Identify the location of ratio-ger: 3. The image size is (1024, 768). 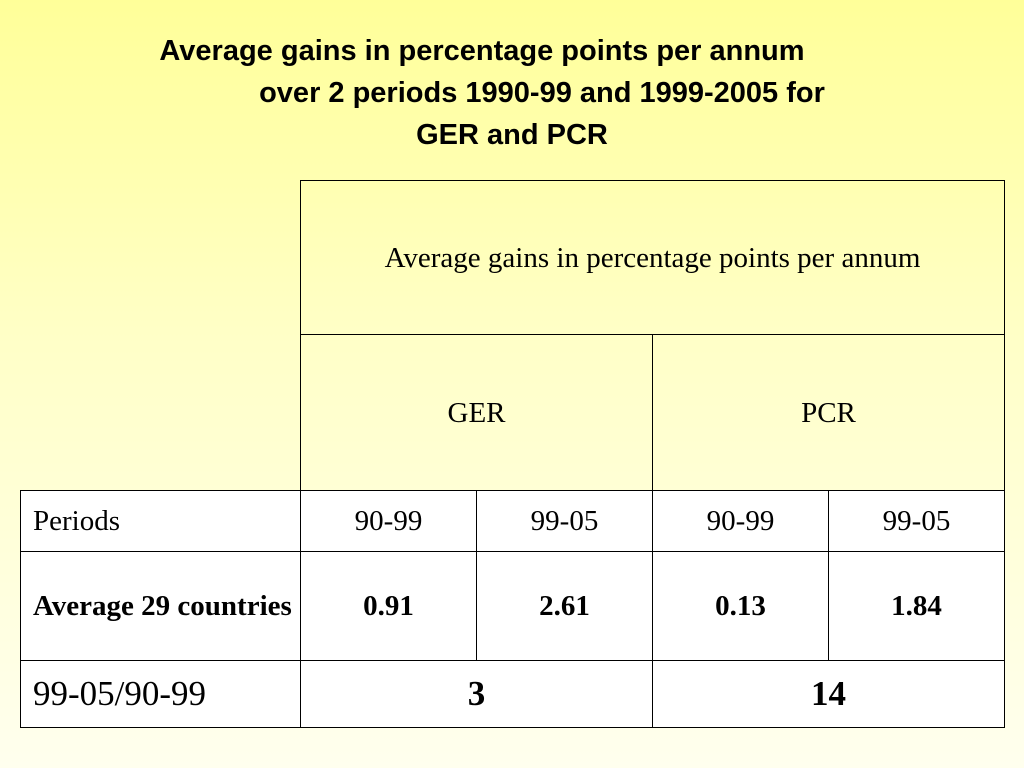
(476, 694).